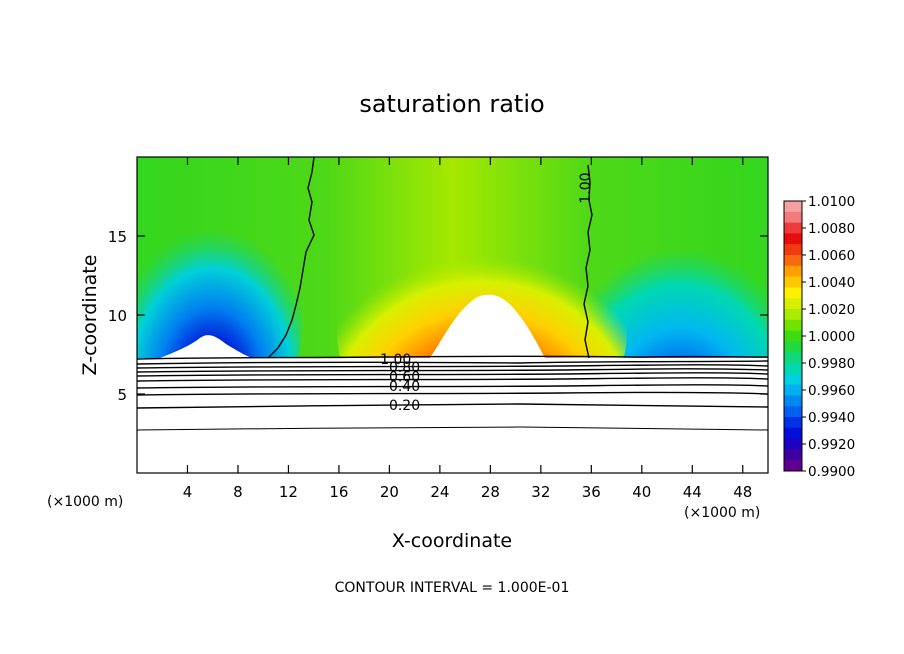 Image resolution: width=904 pixels, height=654 pixels. I want to click on x-tick-label: 16, so click(338, 492).